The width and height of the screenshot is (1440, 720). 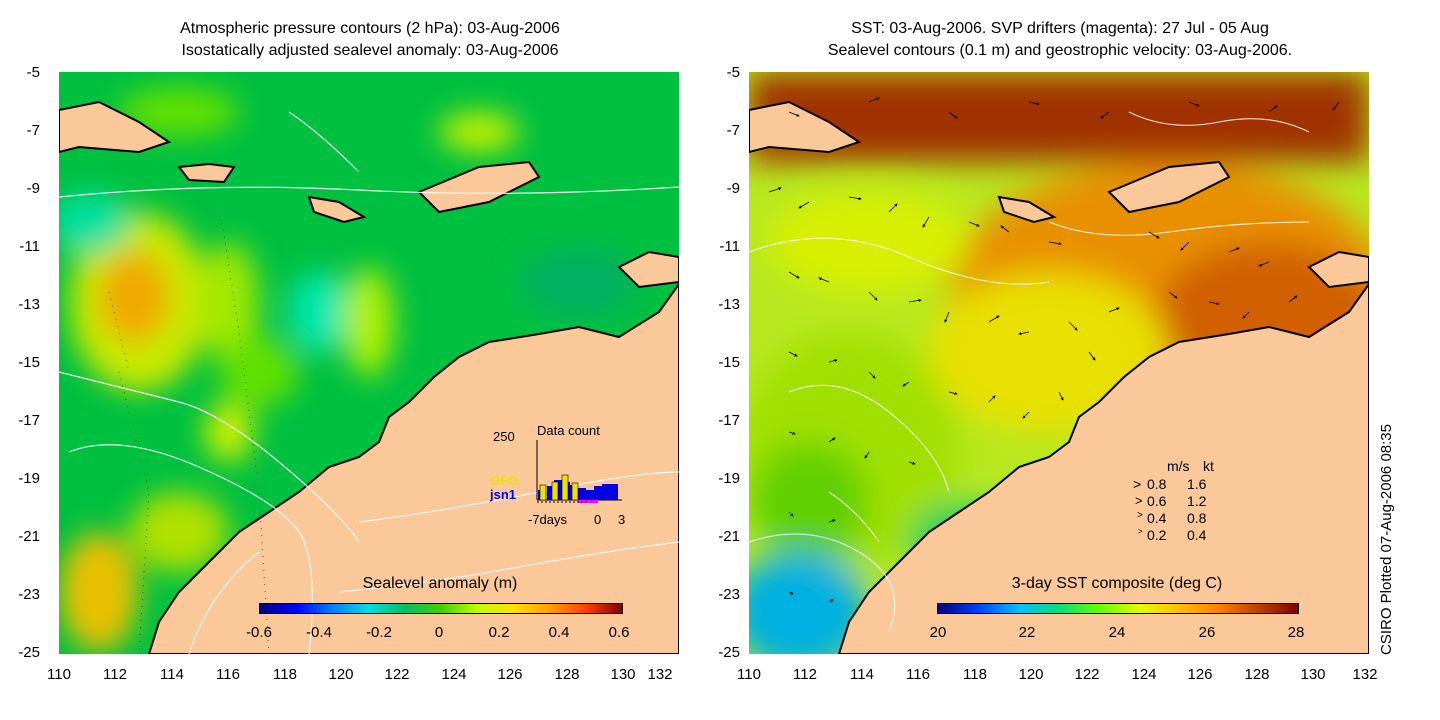 I want to click on data-count-inset: 250 Data count GFO jsn1 -7days 0 3, so click(x=560, y=475).